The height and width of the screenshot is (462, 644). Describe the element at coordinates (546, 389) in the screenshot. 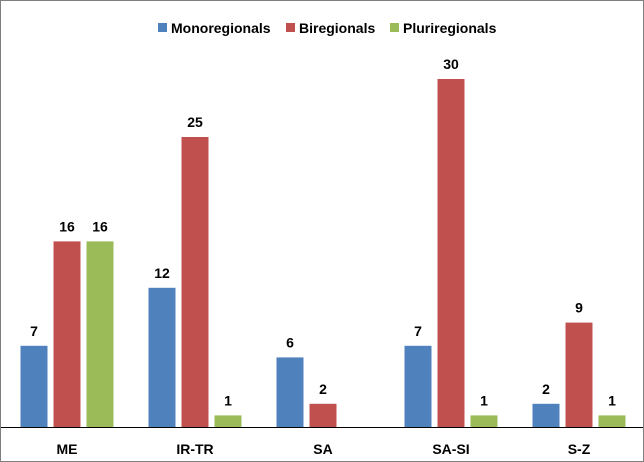

I see `data-label-s-z-monoregionals: 2` at that location.